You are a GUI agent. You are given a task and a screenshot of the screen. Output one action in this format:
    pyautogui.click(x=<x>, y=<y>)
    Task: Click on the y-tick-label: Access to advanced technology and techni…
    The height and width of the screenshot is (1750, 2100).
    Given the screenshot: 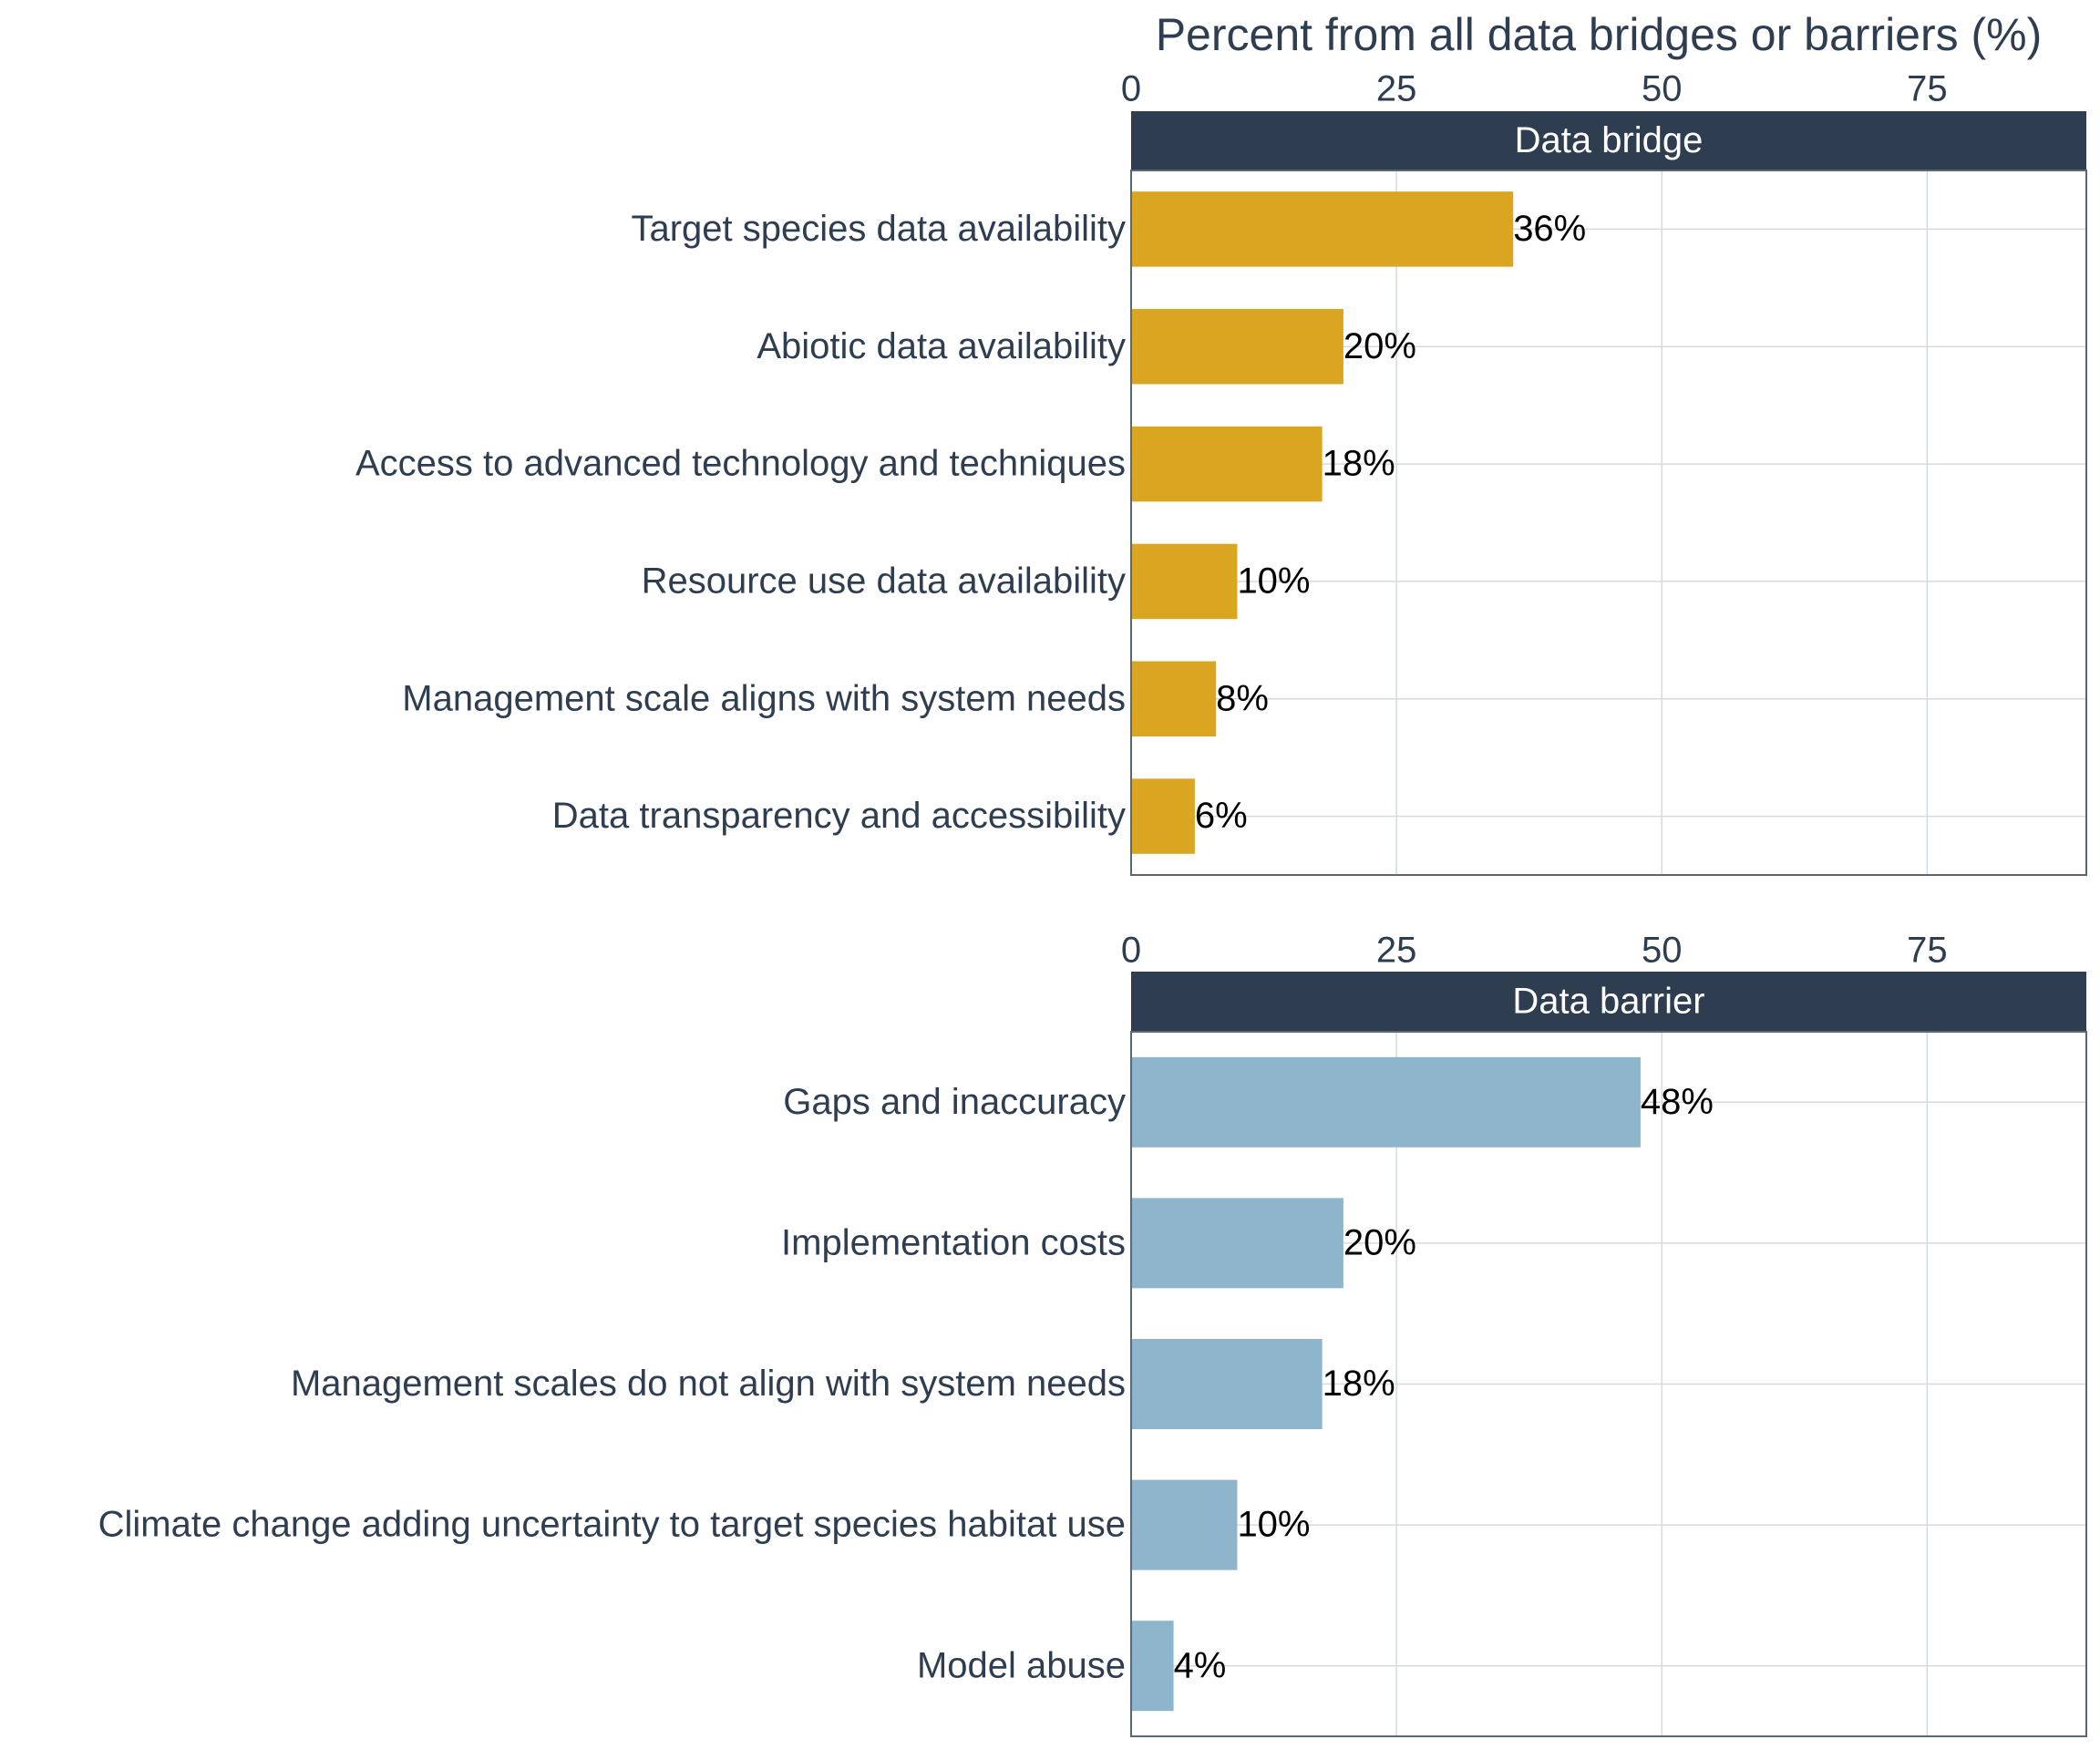 What is the action you would take?
    pyautogui.click(x=741, y=464)
    